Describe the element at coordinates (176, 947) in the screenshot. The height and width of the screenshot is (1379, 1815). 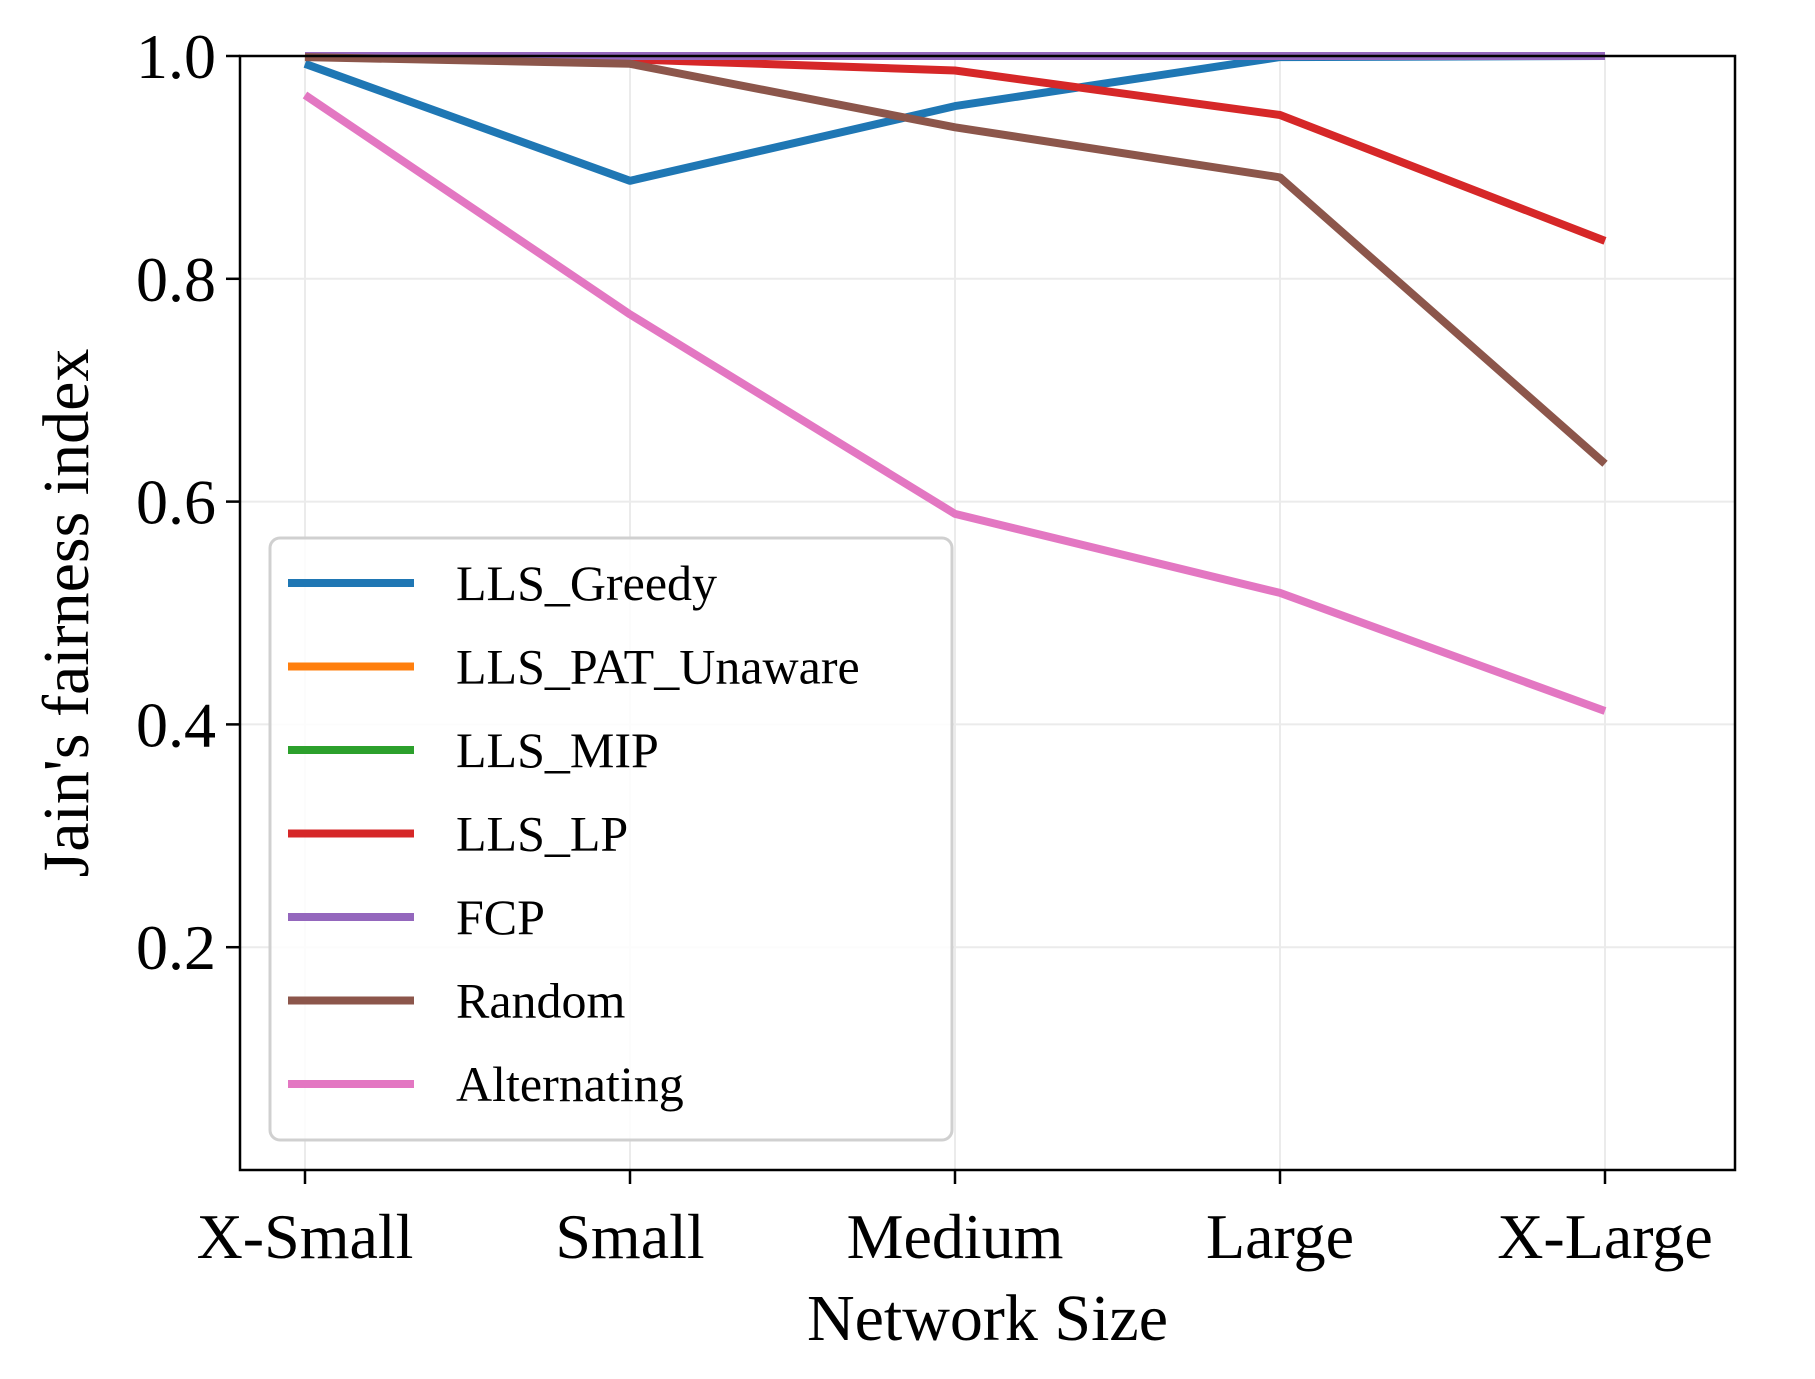
I see `y-tick-label: 0.2` at that location.